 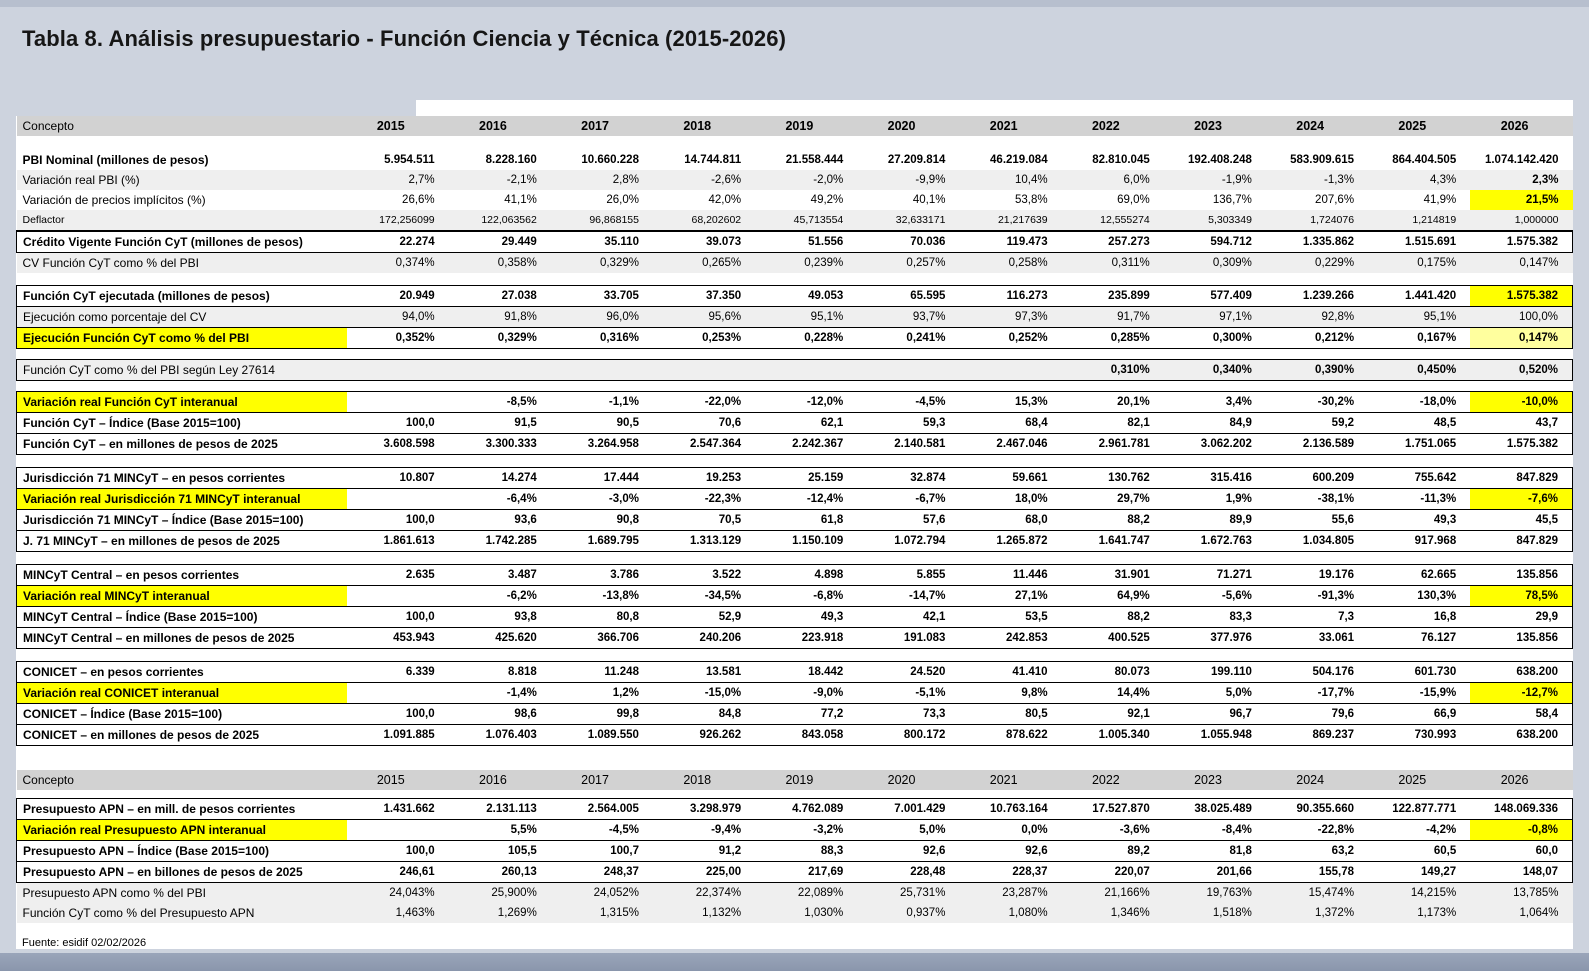 What do you see at coordinates (397, 617) in the screenshot?
I see `data-cell: 100,0` at bounding box center [397, 617].